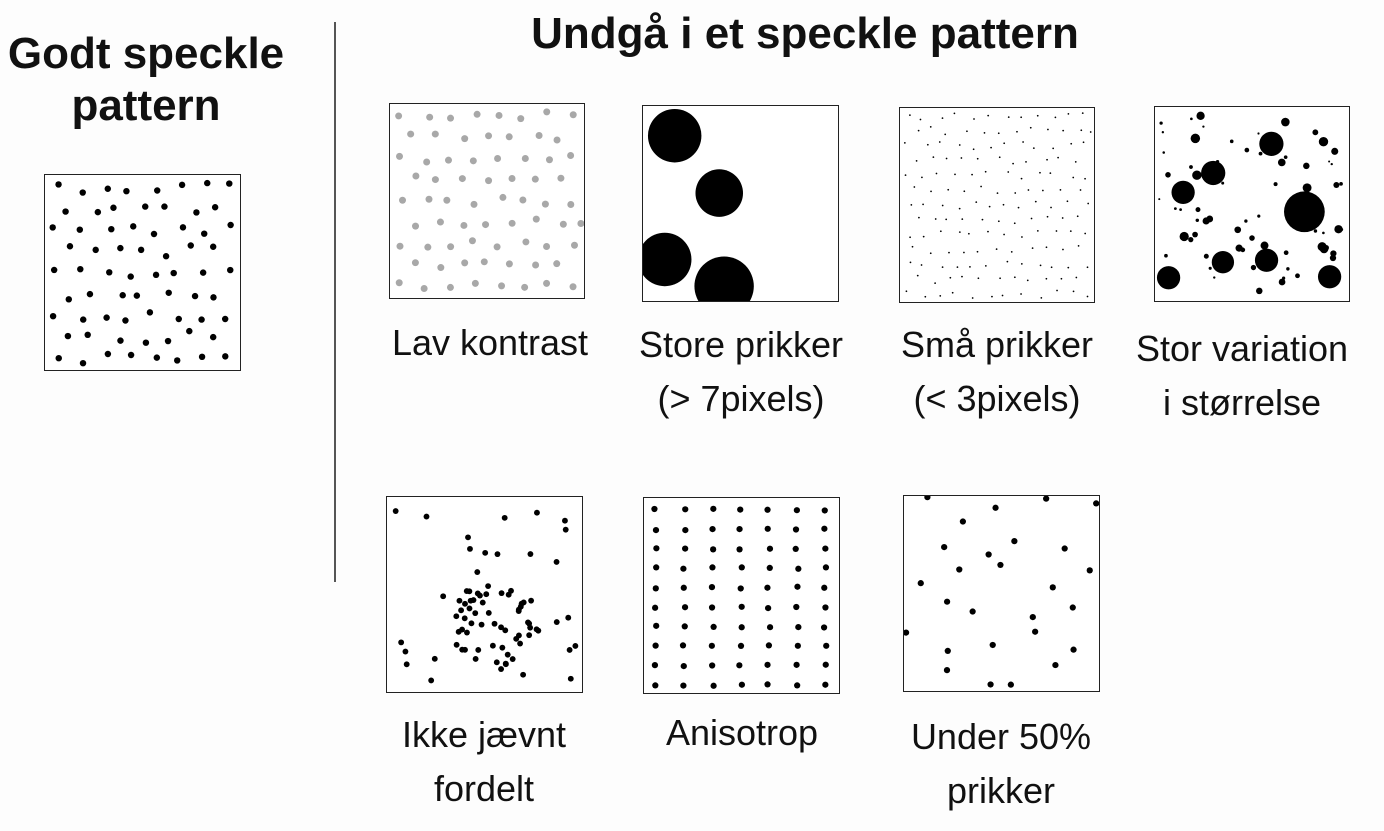 The image size is (1384, 831). I want to click on sparse-dots-panel, so click(1001, 593).